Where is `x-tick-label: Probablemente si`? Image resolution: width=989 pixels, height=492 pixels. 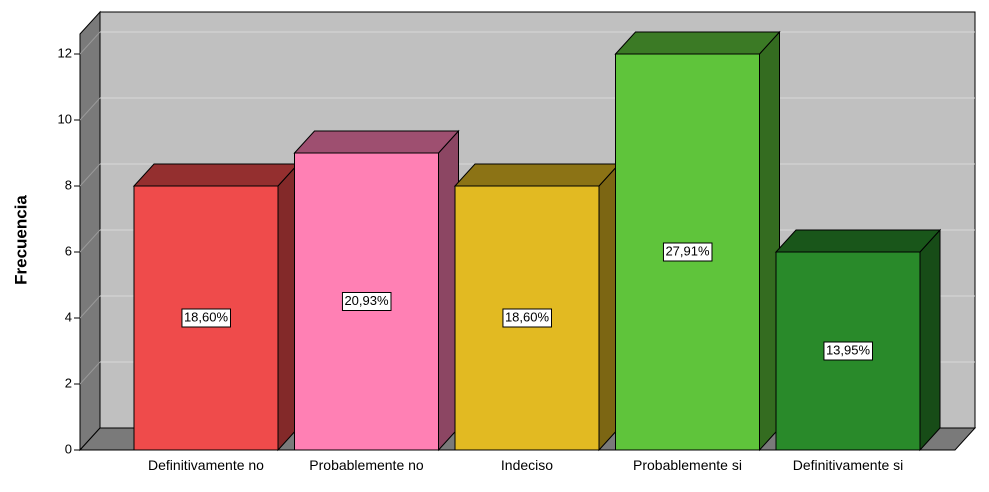
x-tick-label: Probablemente si is located at coordinates (687, 465).